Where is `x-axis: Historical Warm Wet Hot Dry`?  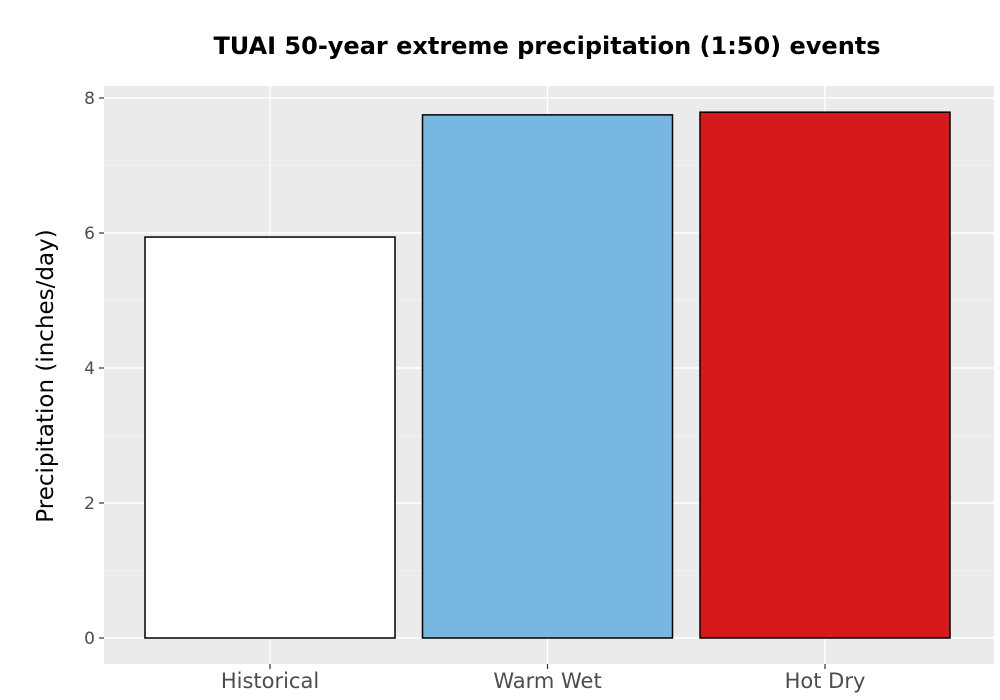
x-axis: Historical Warm Wet Hot Dry is located at coordinates (543, 678).